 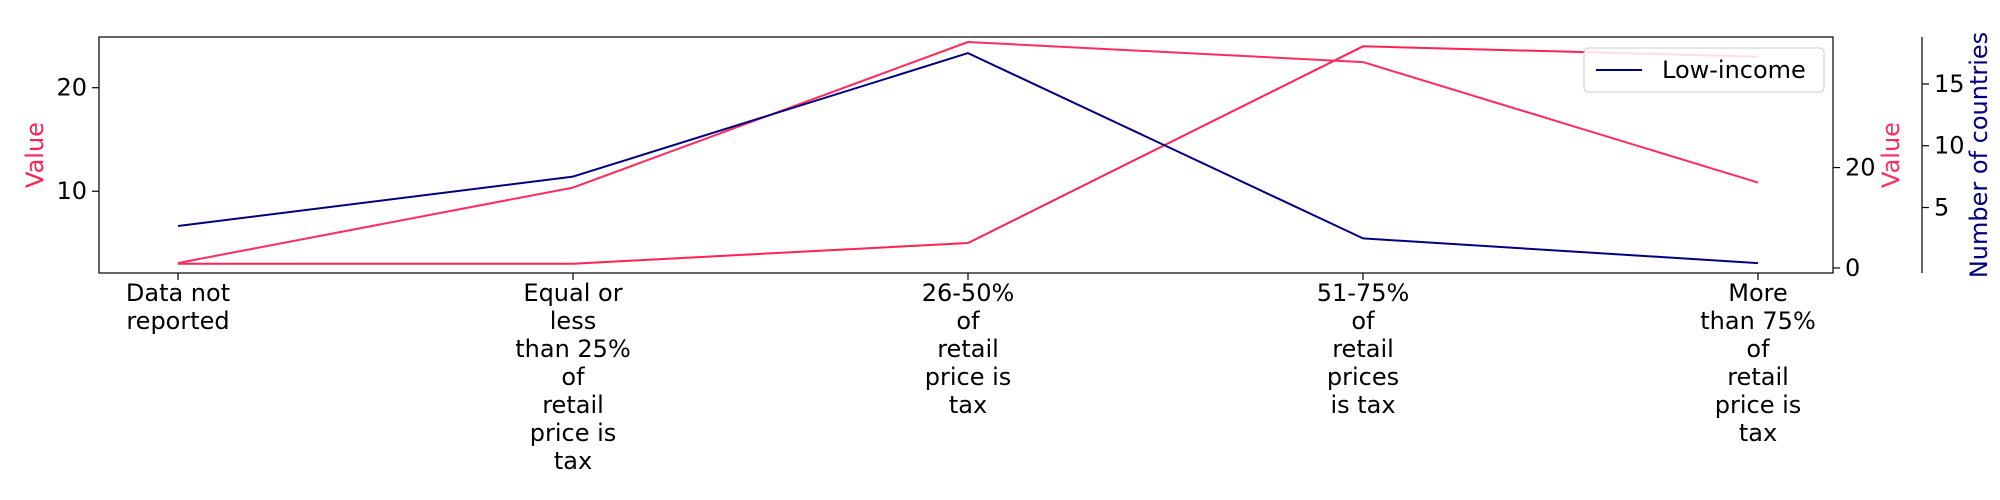 I want to click on right-inner-y-axis-label: Value, so click(x=1891, y=155).